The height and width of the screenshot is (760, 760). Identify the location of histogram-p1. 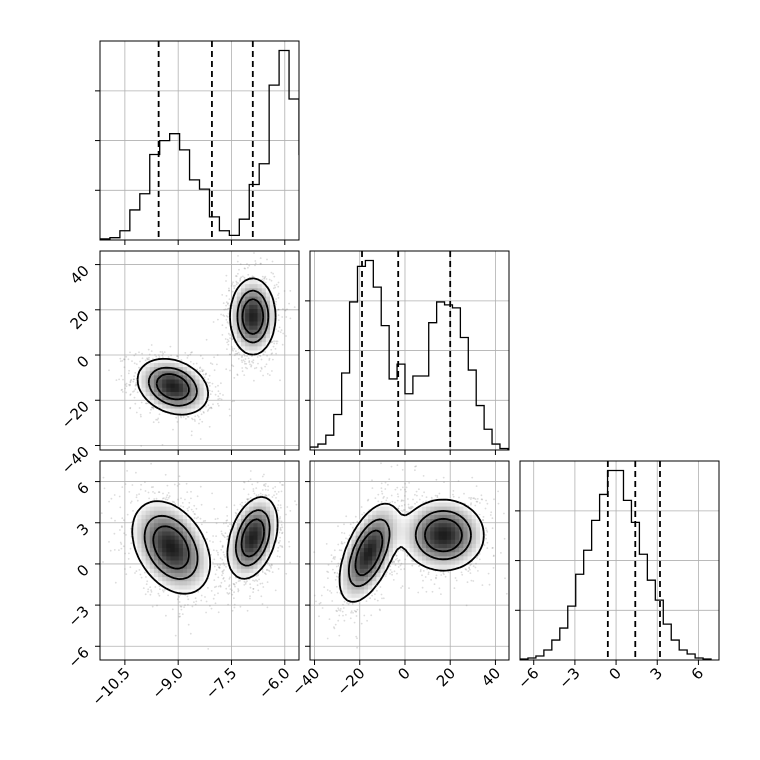
(407, 352).